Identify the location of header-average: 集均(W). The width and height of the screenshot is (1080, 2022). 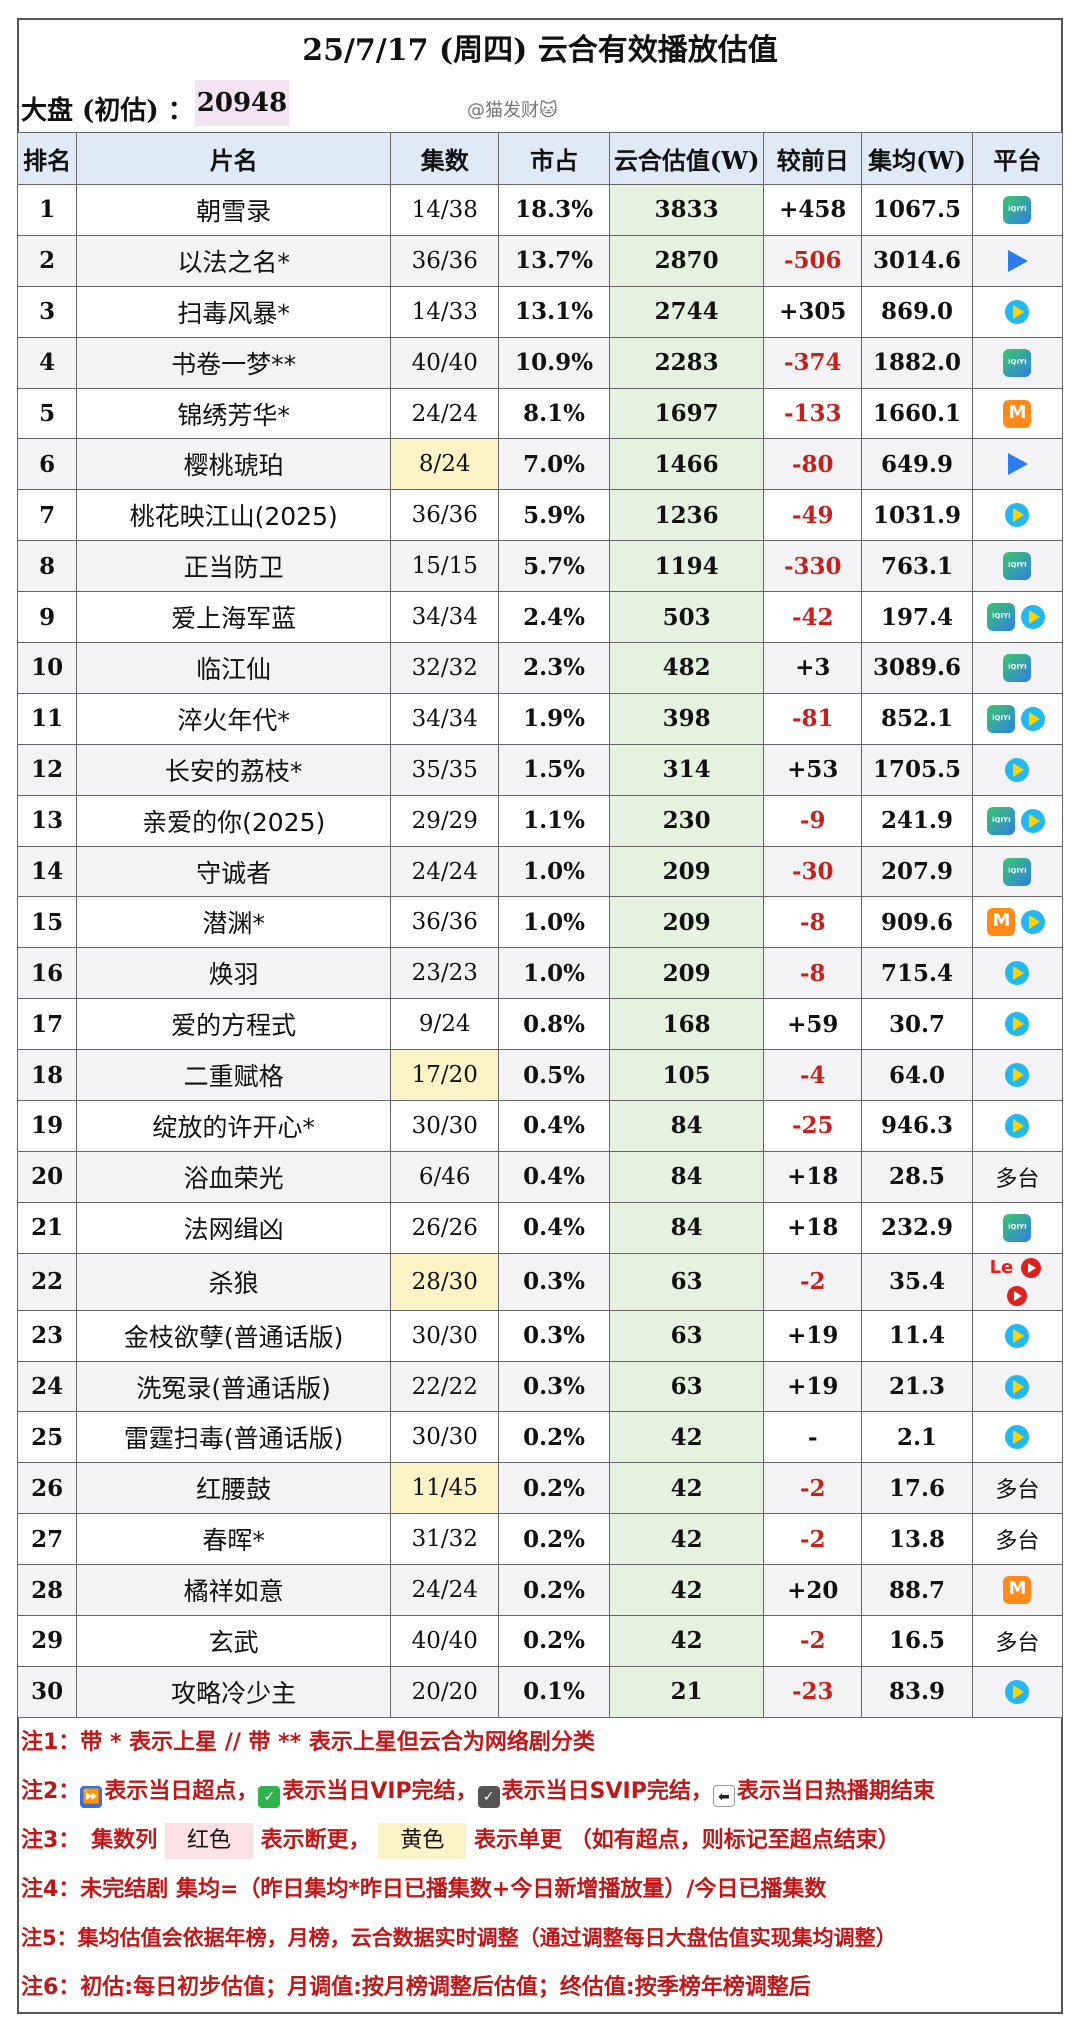
(917, 158).